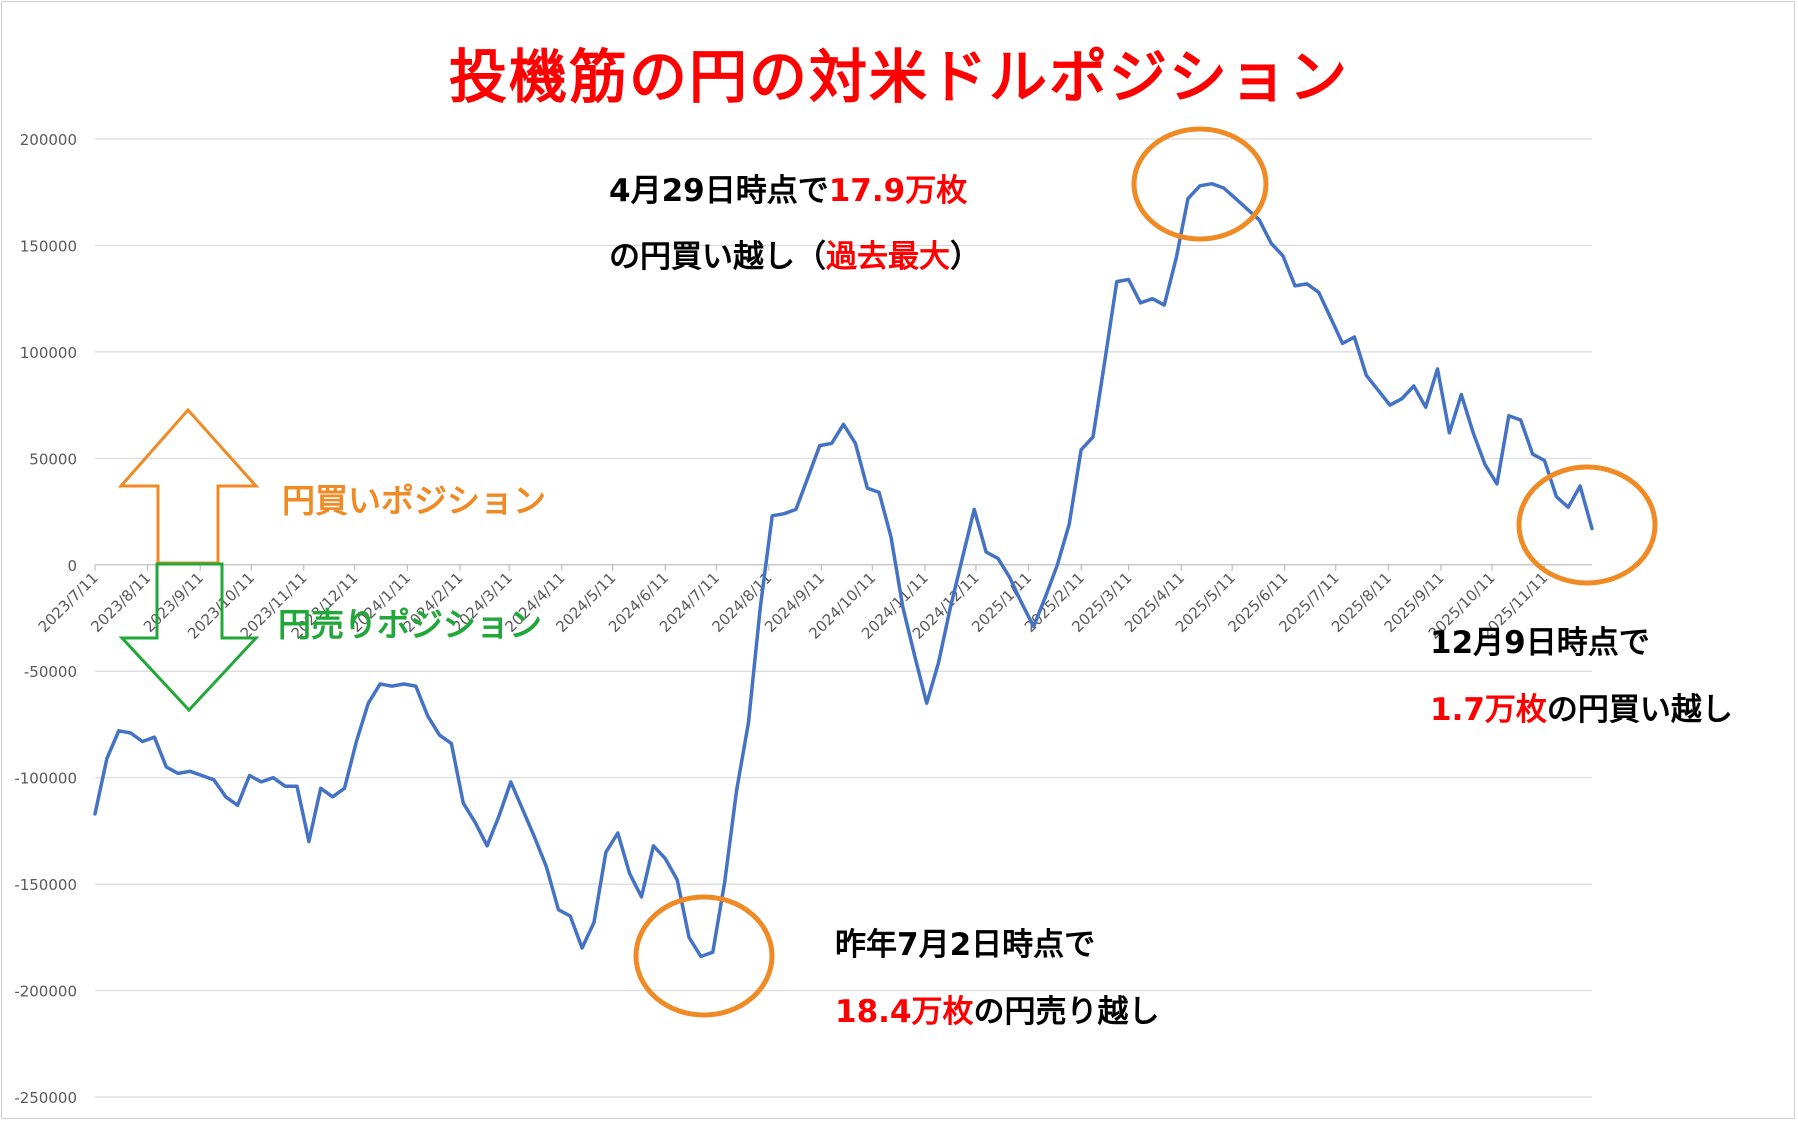  Describe the element at coordinates (1639, 710) in the screenshot. I see `latest-desc-text: の円買い越し` at that location.